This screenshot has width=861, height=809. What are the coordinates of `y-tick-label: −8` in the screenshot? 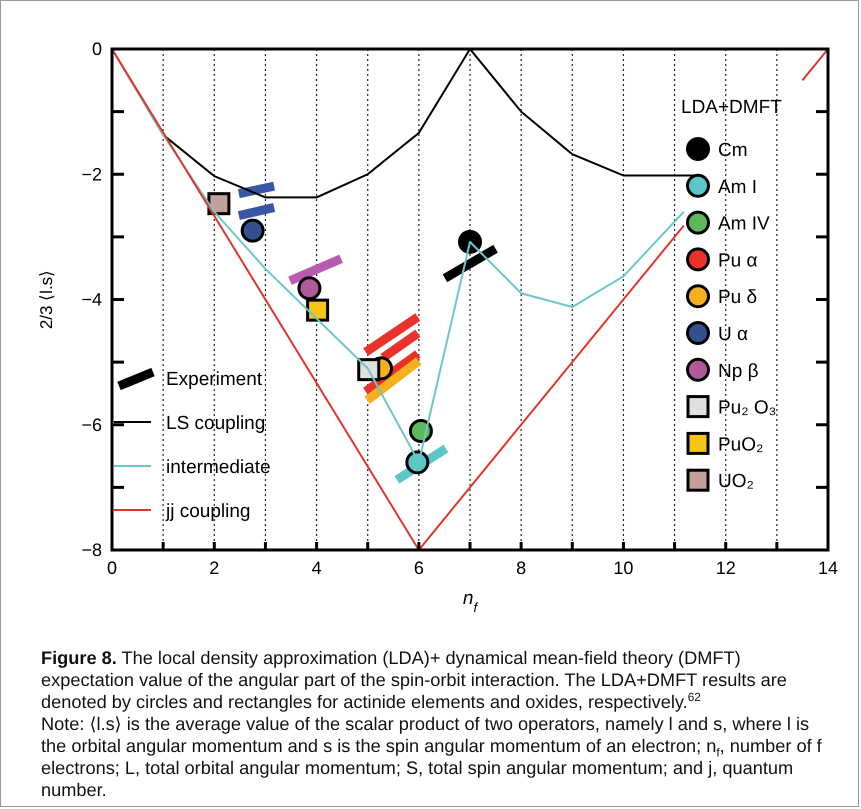 It's located at (91, 550).